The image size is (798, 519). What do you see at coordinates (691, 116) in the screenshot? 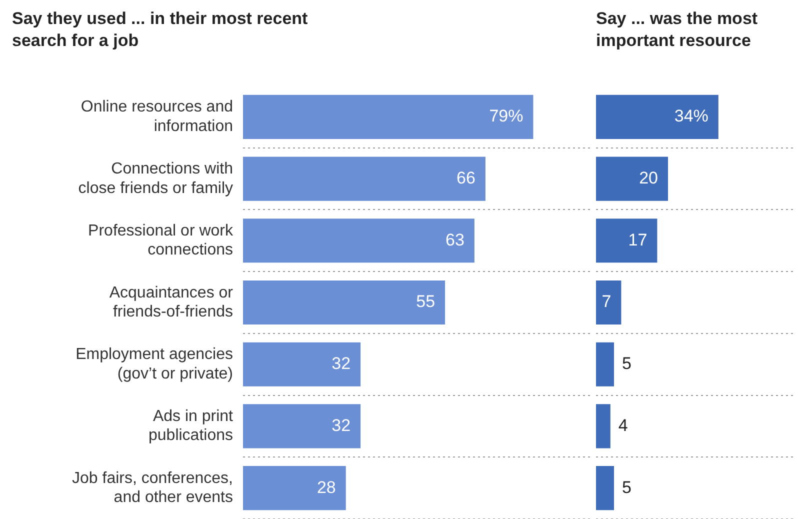
I see `data-label: 34%` at bounding box center [691, 116].